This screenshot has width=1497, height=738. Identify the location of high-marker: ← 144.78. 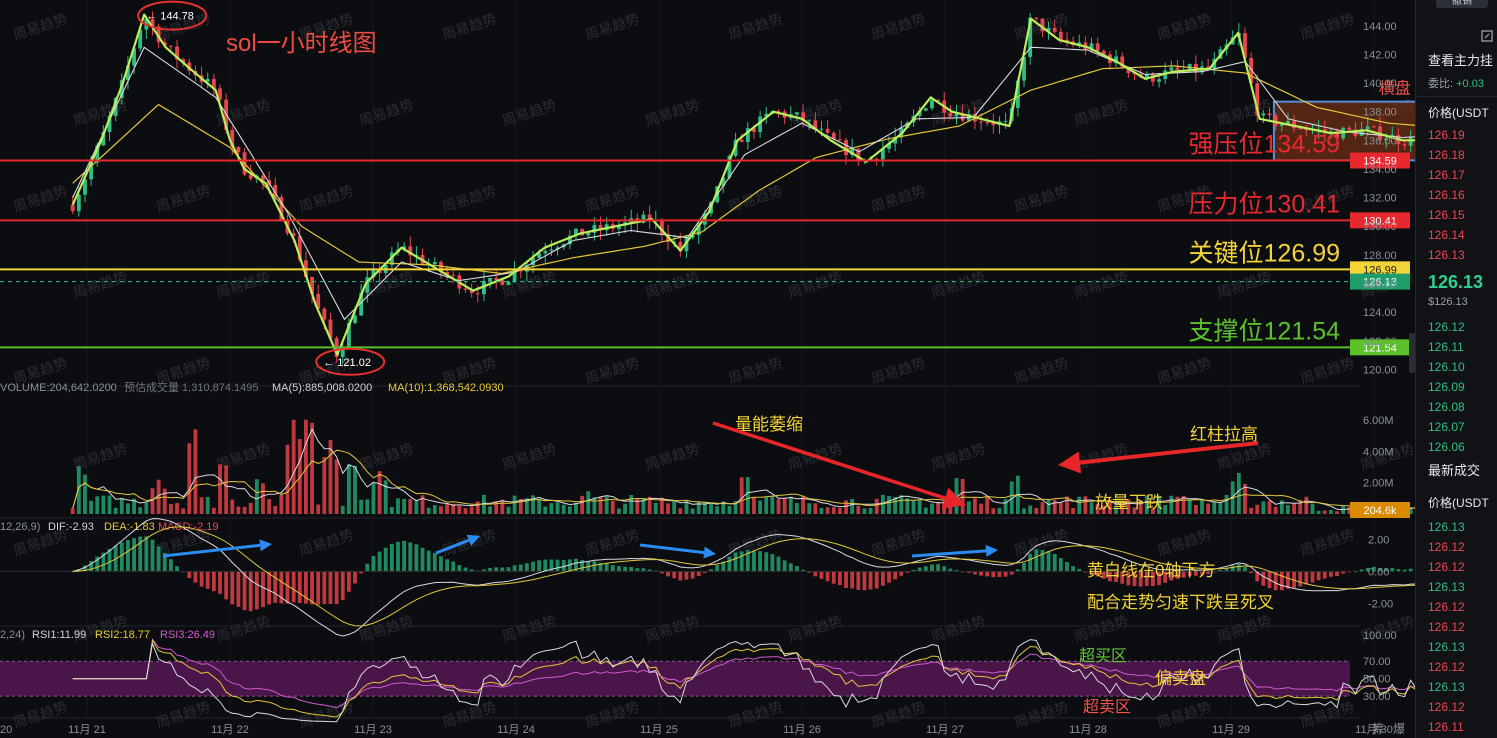
(170, 17).